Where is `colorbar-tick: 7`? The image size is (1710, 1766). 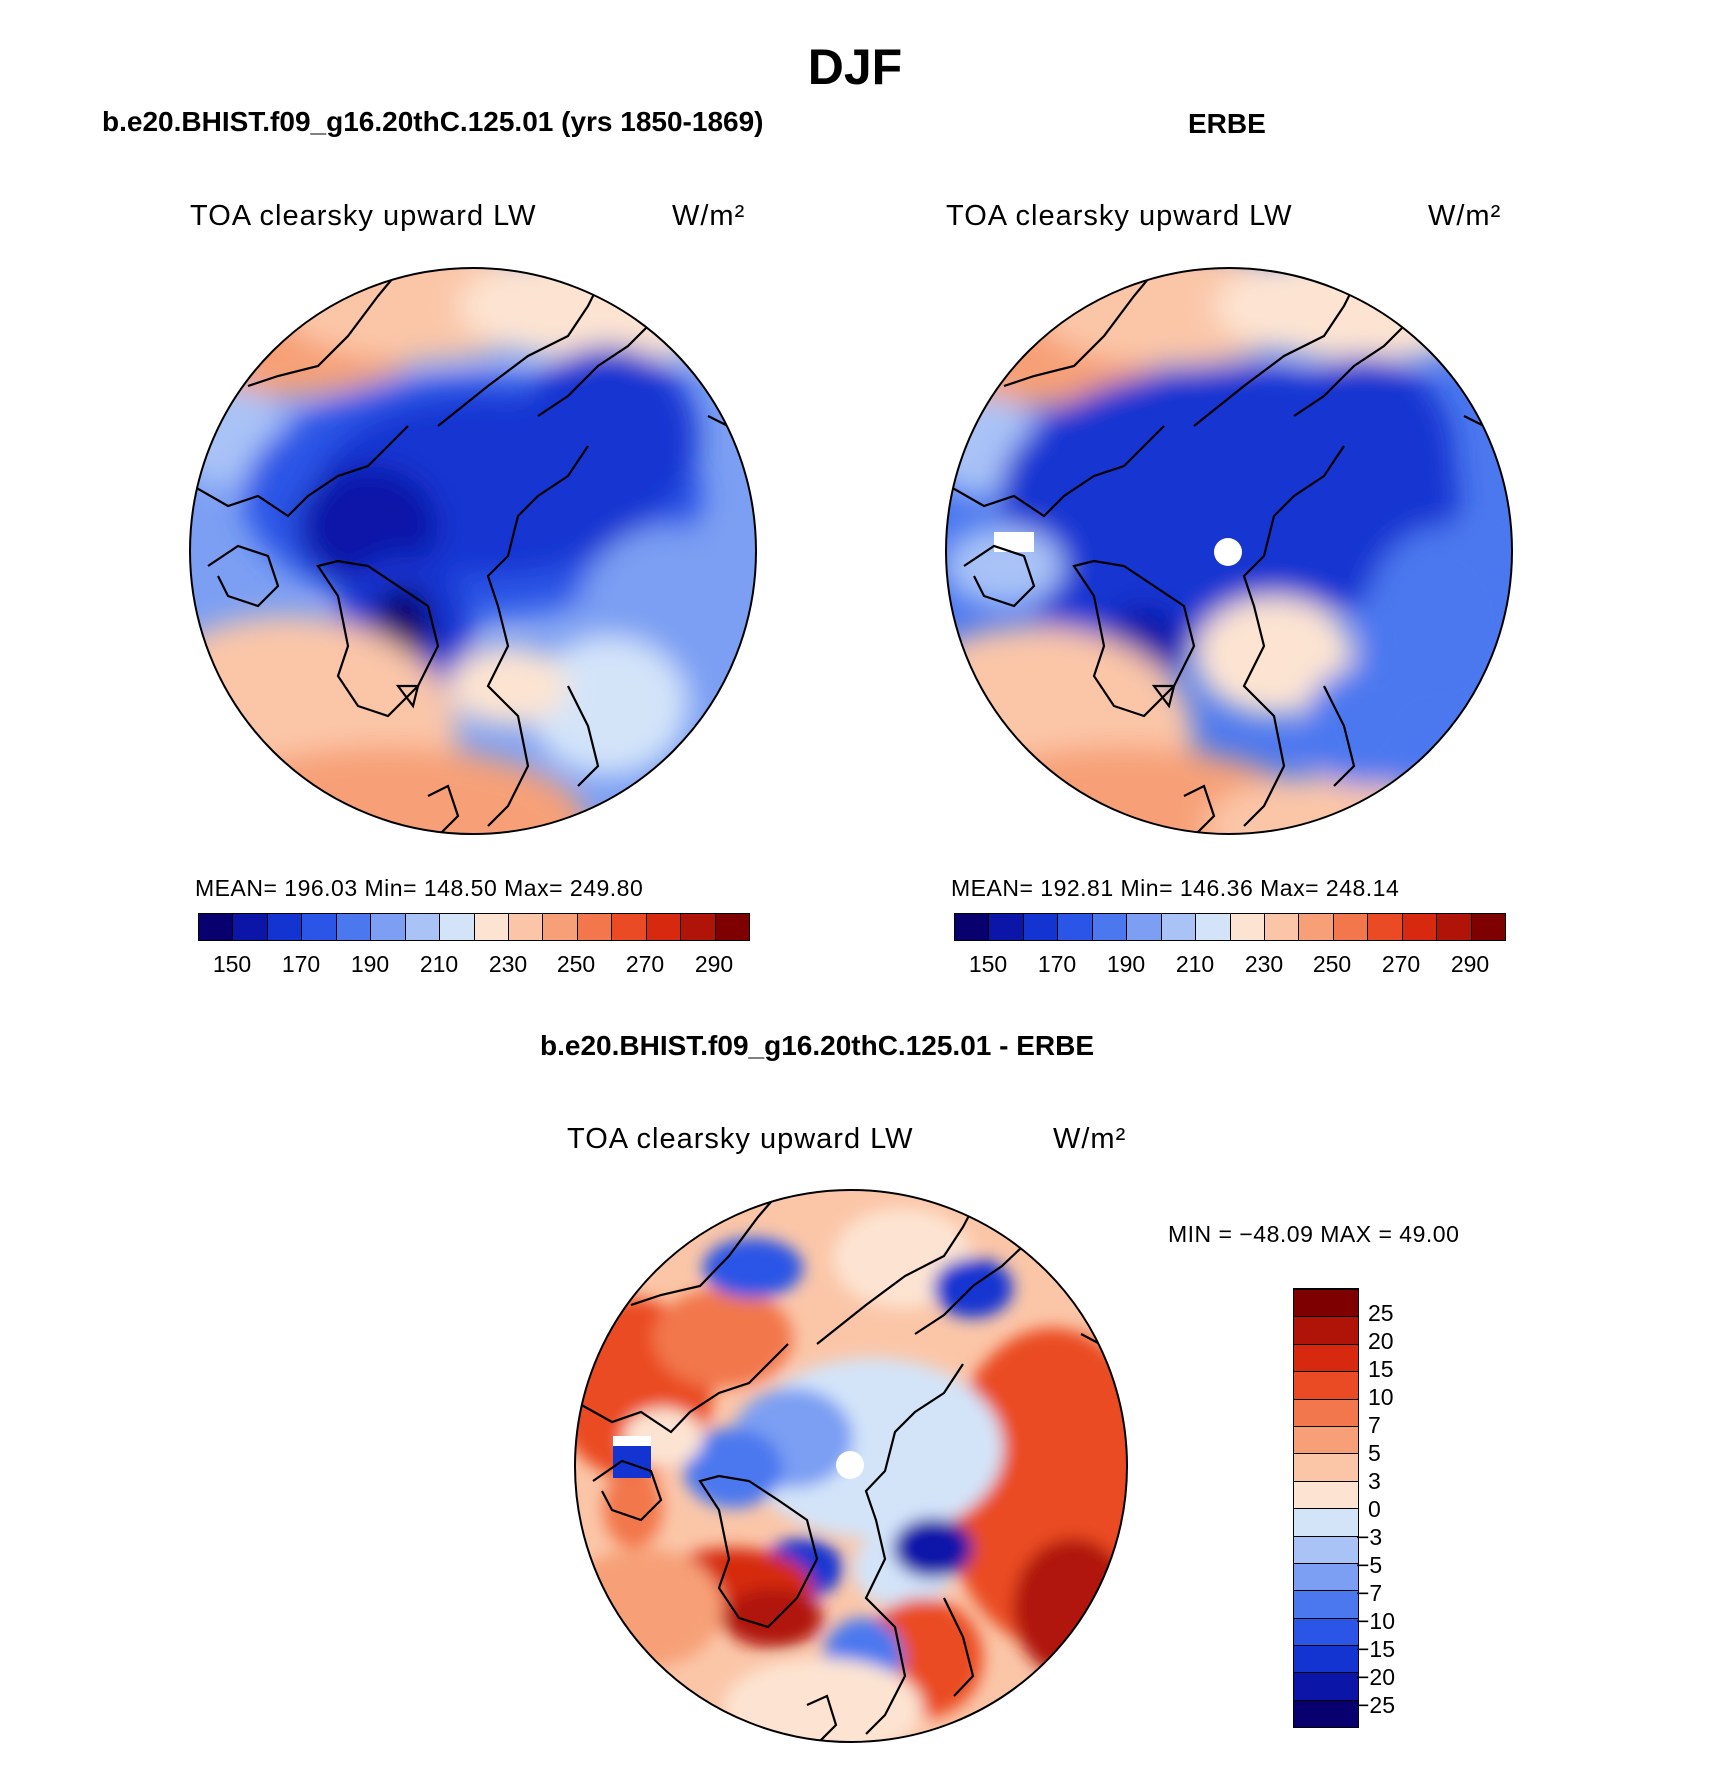 colorbar-tick: 7 is located at coordinates (1374, 1425).